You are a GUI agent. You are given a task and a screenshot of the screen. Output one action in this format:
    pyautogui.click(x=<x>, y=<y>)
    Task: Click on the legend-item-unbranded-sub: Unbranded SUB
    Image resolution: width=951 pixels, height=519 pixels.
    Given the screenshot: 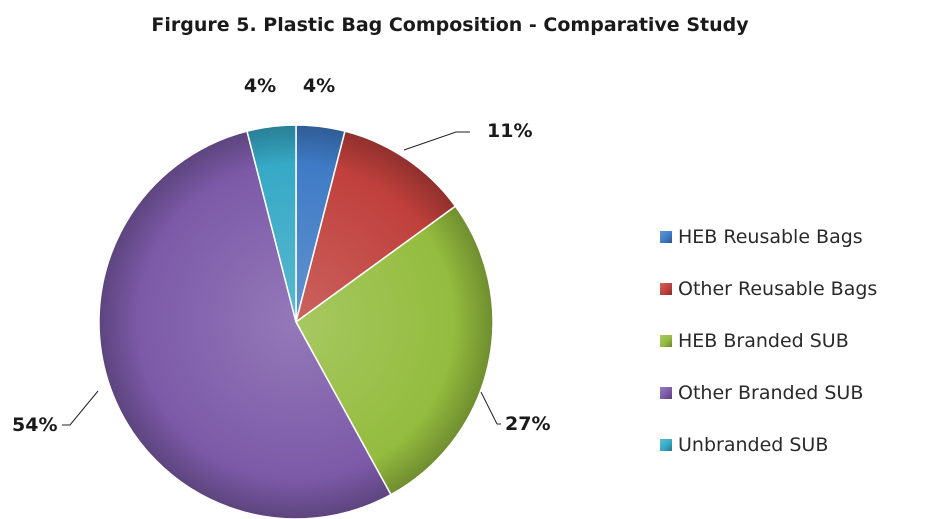 What is the action you would take?
    pyautogui.click(x=768, y=445)
    